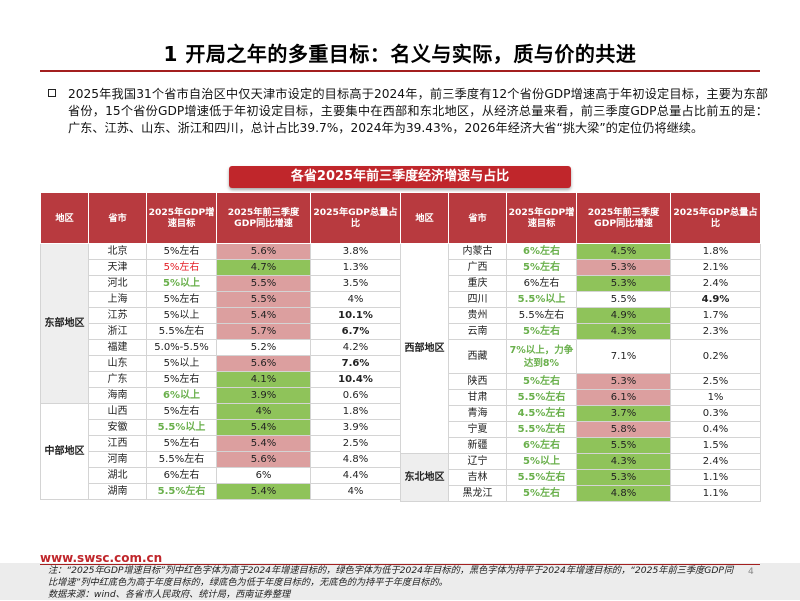  I want to click on square-bullet-icon, so click(52, 93).